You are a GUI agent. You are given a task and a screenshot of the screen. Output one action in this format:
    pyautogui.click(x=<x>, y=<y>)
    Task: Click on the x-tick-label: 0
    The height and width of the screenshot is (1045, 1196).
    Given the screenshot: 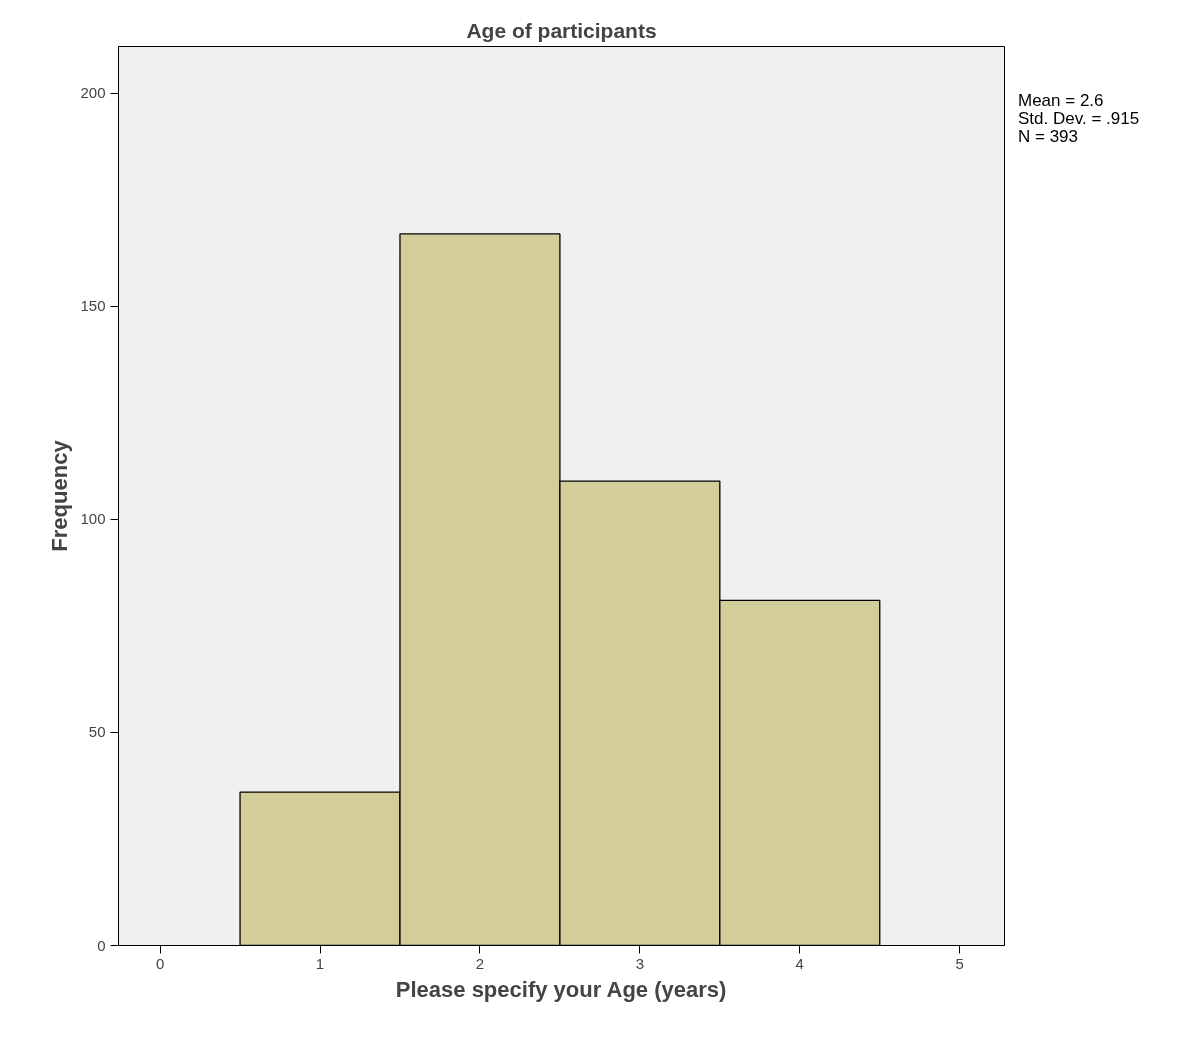 What is the action you would take?
    pyautogui.click(x=160, y=963)
    